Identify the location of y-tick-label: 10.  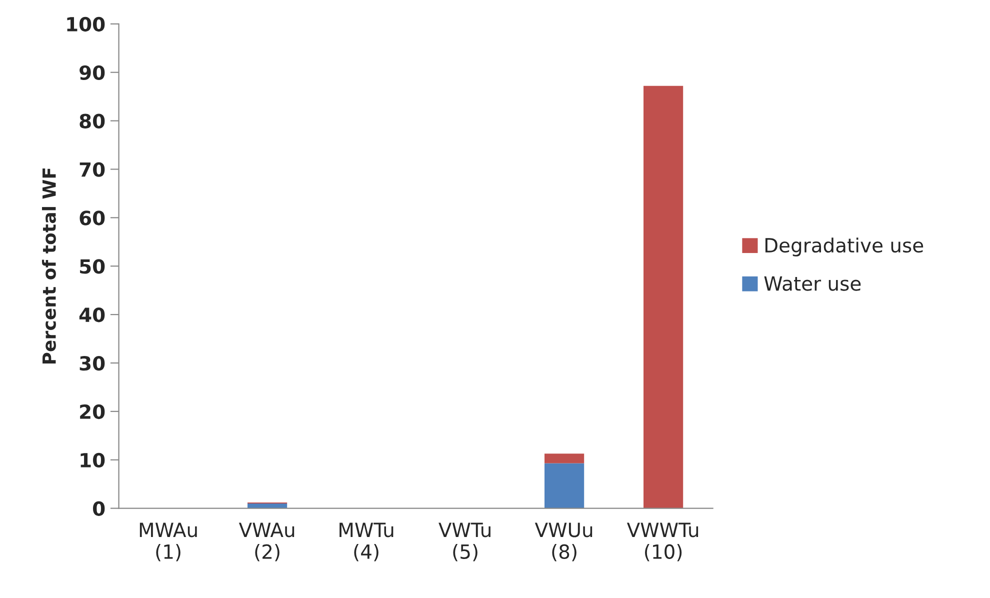
(92, 460).